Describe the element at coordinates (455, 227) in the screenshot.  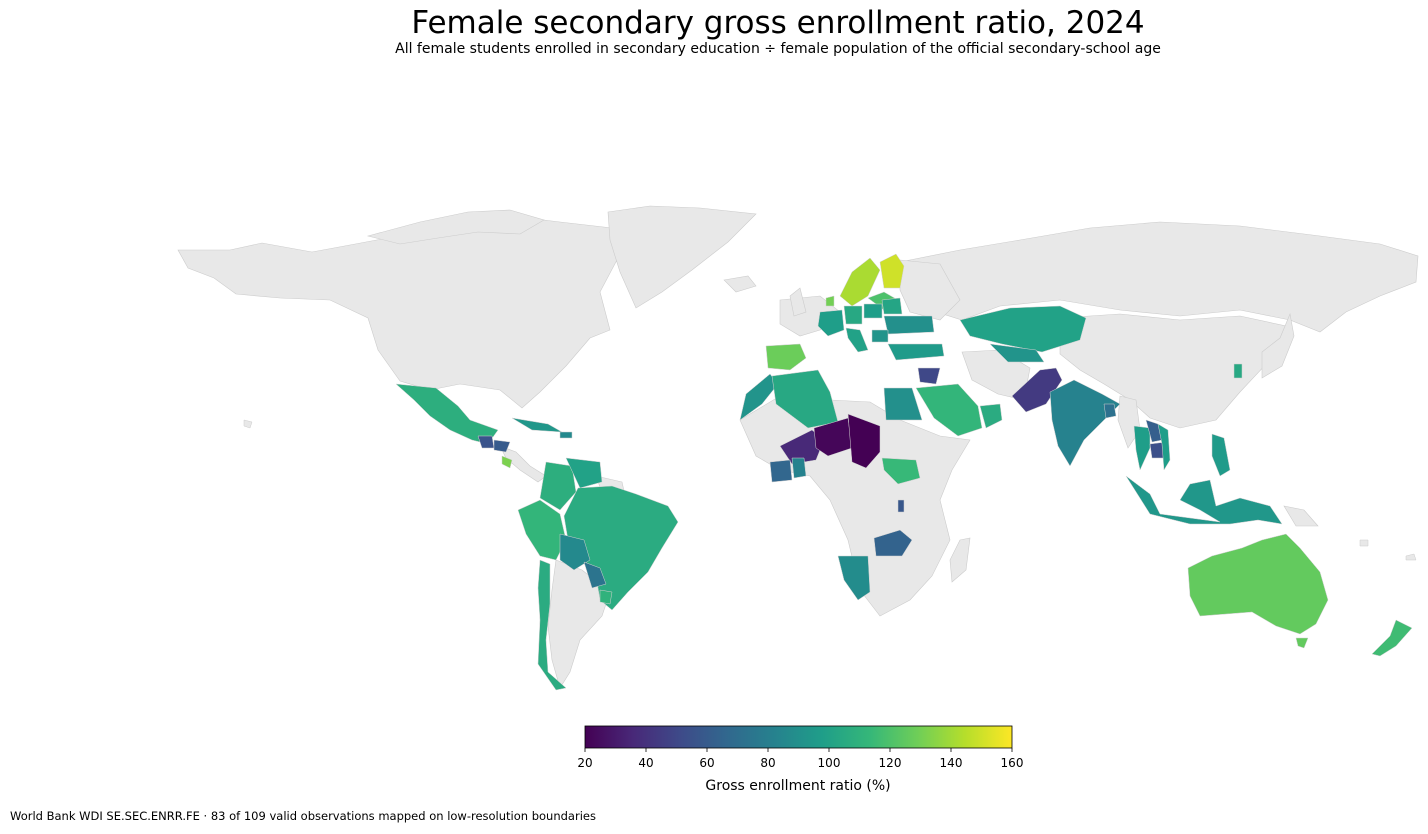
I see `region-canadian-islands` at that location.